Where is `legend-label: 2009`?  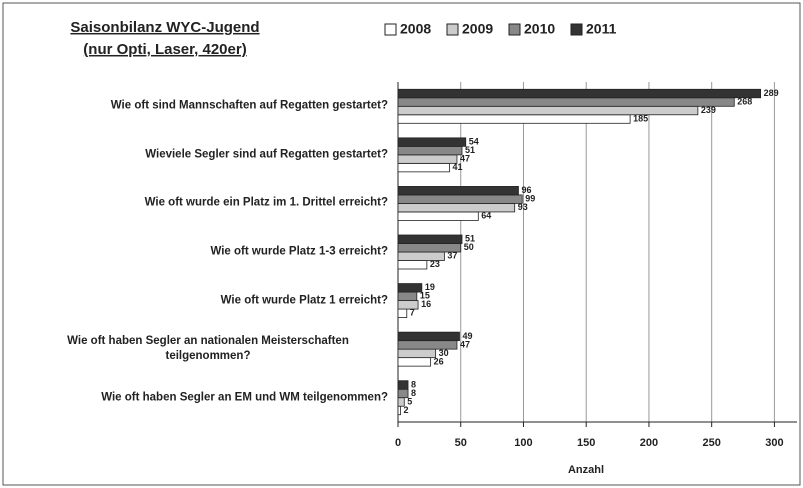
legend-label: 2009 is located at coordinates (477, 29).